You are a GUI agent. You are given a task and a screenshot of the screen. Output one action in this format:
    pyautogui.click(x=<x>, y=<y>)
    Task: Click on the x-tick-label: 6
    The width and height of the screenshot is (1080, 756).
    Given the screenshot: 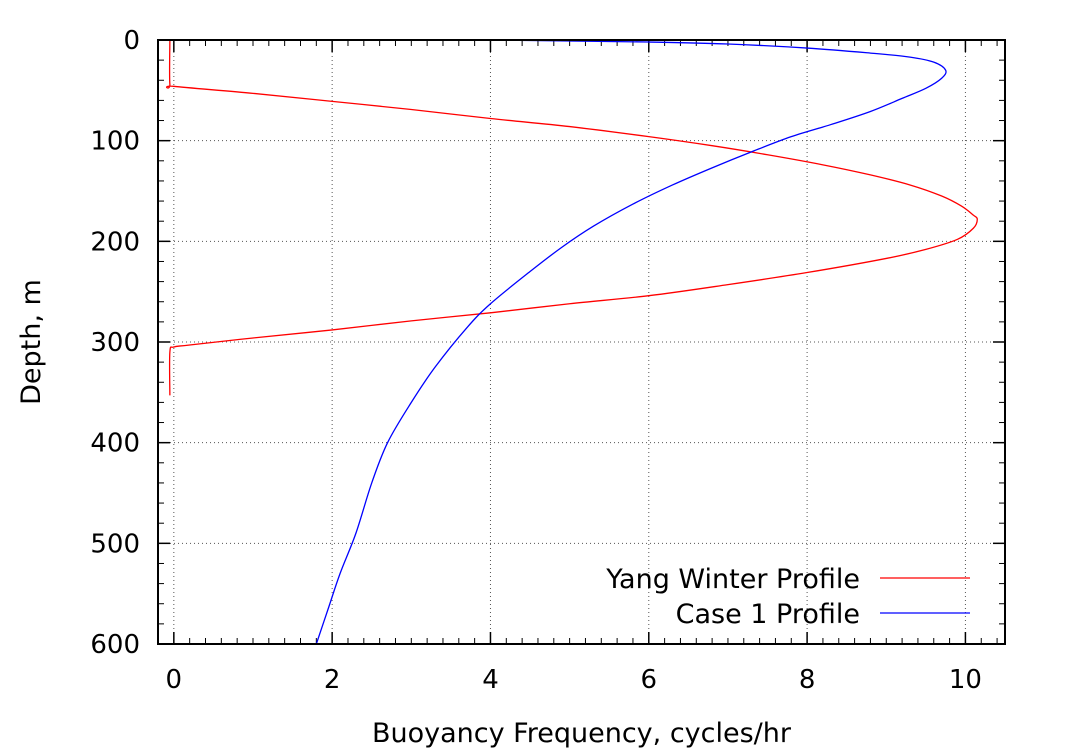 What is the action you would take?
    pyautogui.click(x=649, y=680)
    